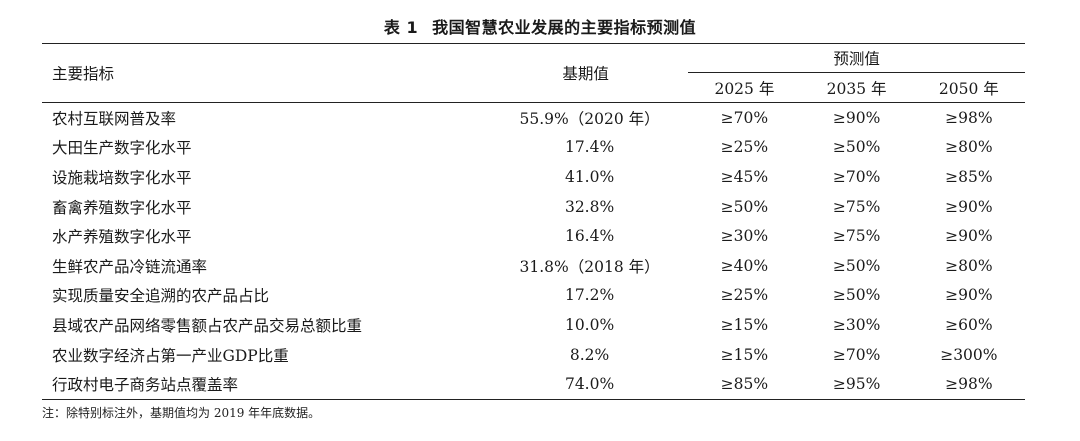 The height and width of the screenshot is (441, 1080). I want to click on cell-indicator: 设施栽培数字化水平, so click(122, 177).